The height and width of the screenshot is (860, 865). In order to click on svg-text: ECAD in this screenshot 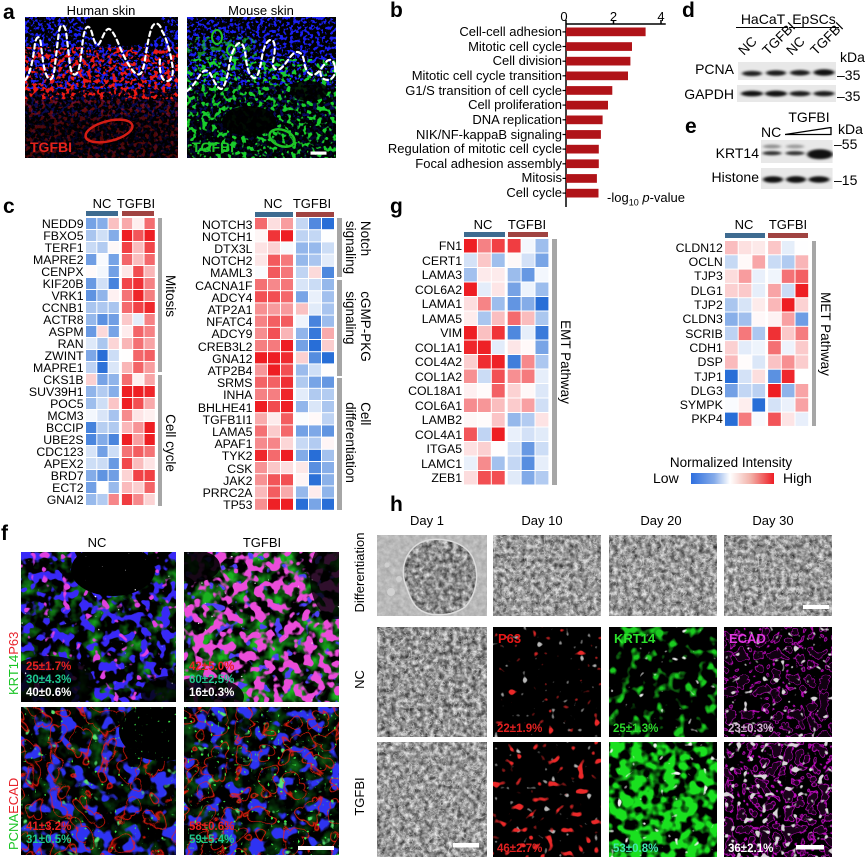, I will do `click(747, 638)`.